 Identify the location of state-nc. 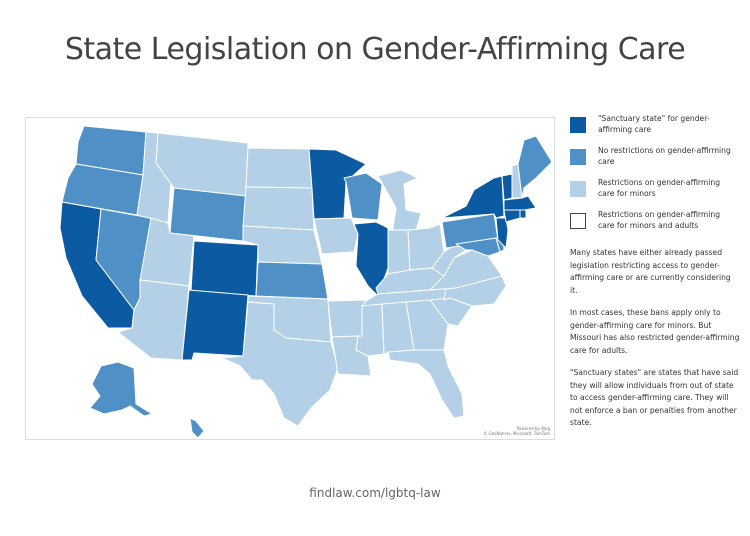
(475, 291).